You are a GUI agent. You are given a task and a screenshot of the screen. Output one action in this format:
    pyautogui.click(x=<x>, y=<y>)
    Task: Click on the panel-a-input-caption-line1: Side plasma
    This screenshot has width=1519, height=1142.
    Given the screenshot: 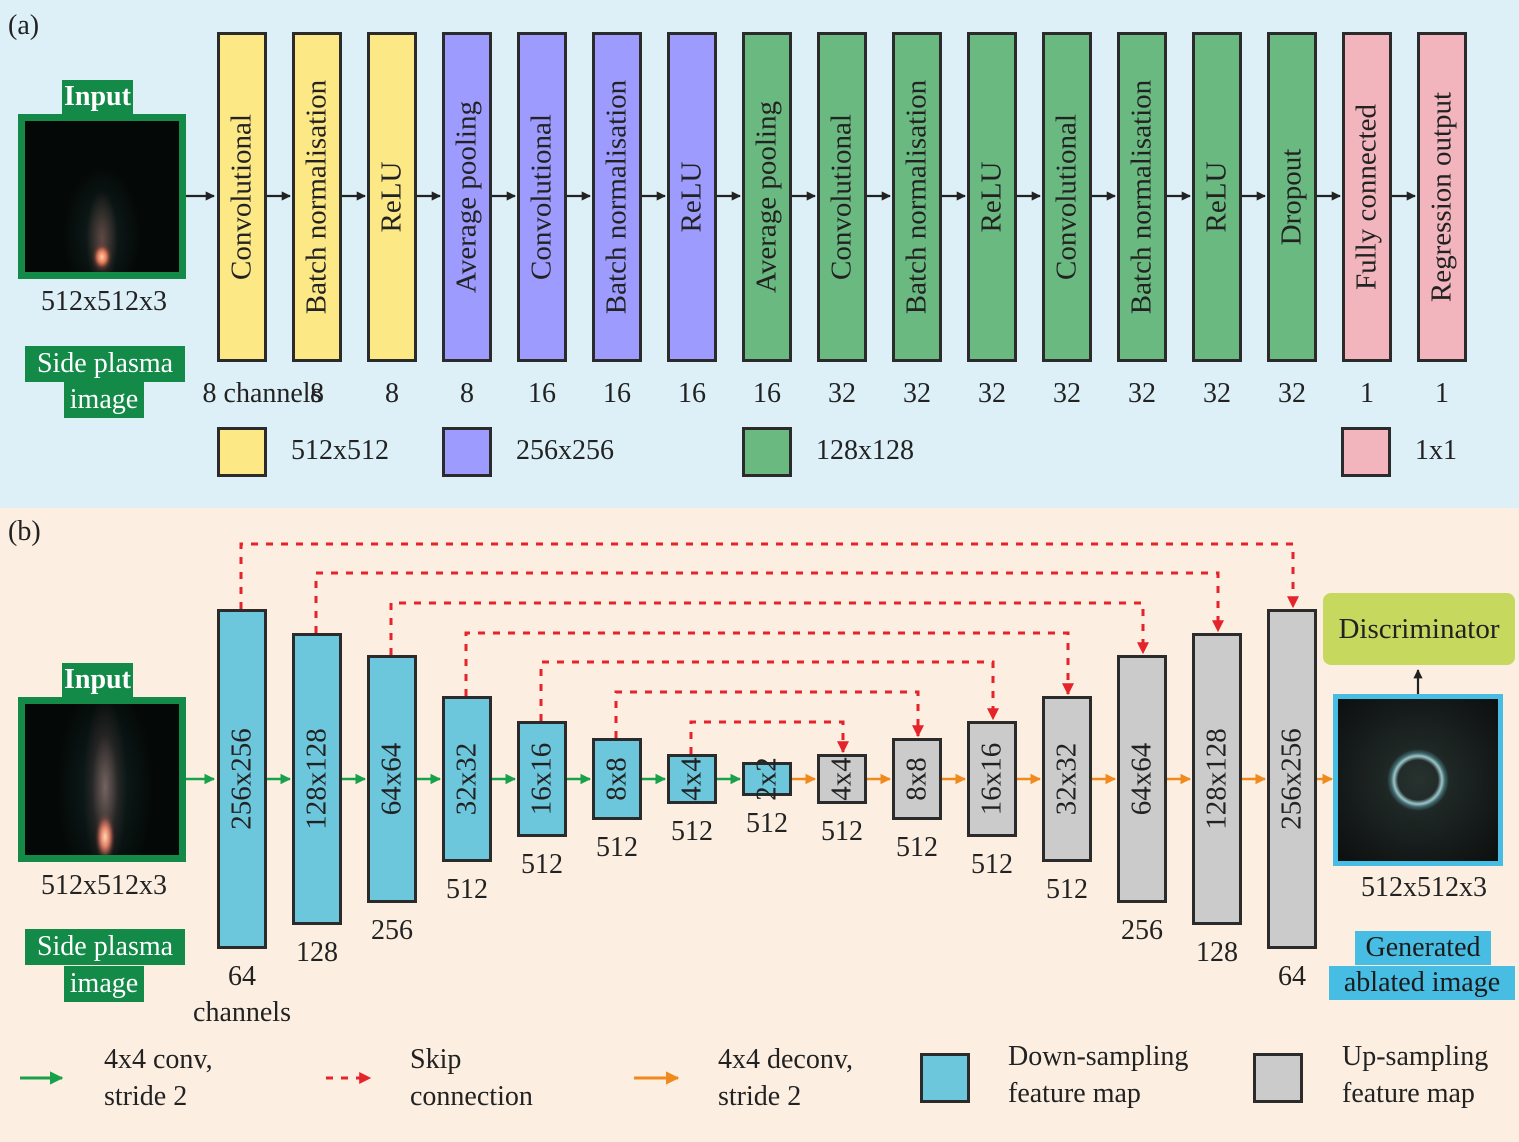 What is the action you would take?
    pyautogui.click(x=105, y=364)
    